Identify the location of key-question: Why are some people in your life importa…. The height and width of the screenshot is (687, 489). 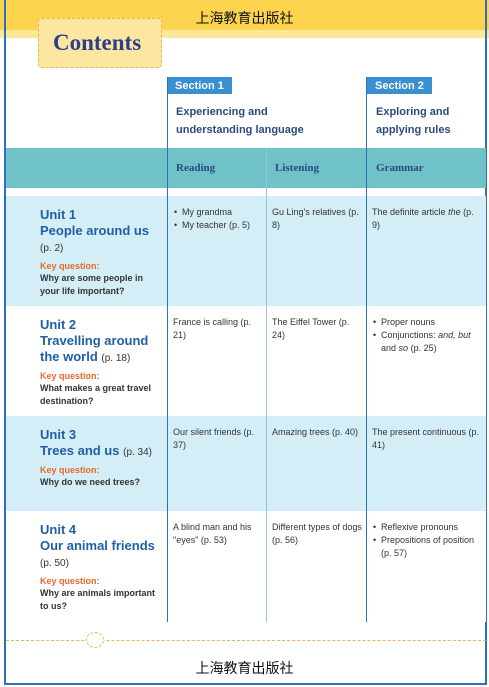
(92, 284).